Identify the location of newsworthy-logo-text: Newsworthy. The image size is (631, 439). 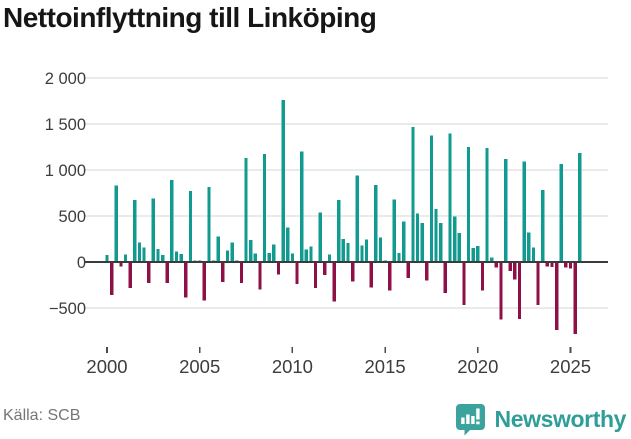
(560, 419).